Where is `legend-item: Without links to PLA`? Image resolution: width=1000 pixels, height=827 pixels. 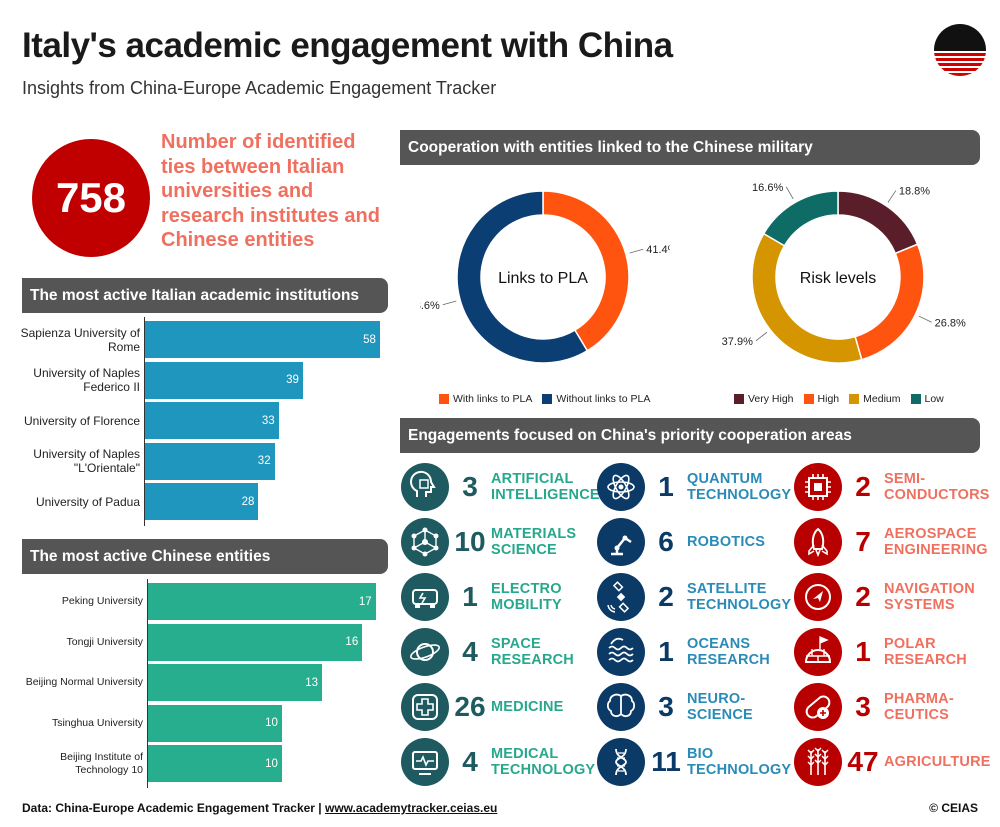 legend-item: Without links to PLA is located at coordinates (596, 399).